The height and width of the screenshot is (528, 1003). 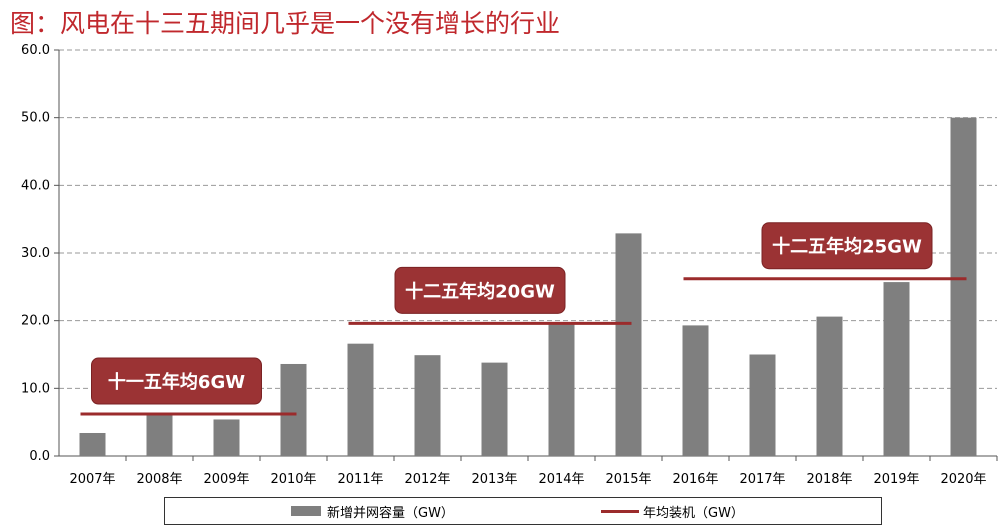 I want to click on x-tick-label: 2007年, so click(x=92, y=479).